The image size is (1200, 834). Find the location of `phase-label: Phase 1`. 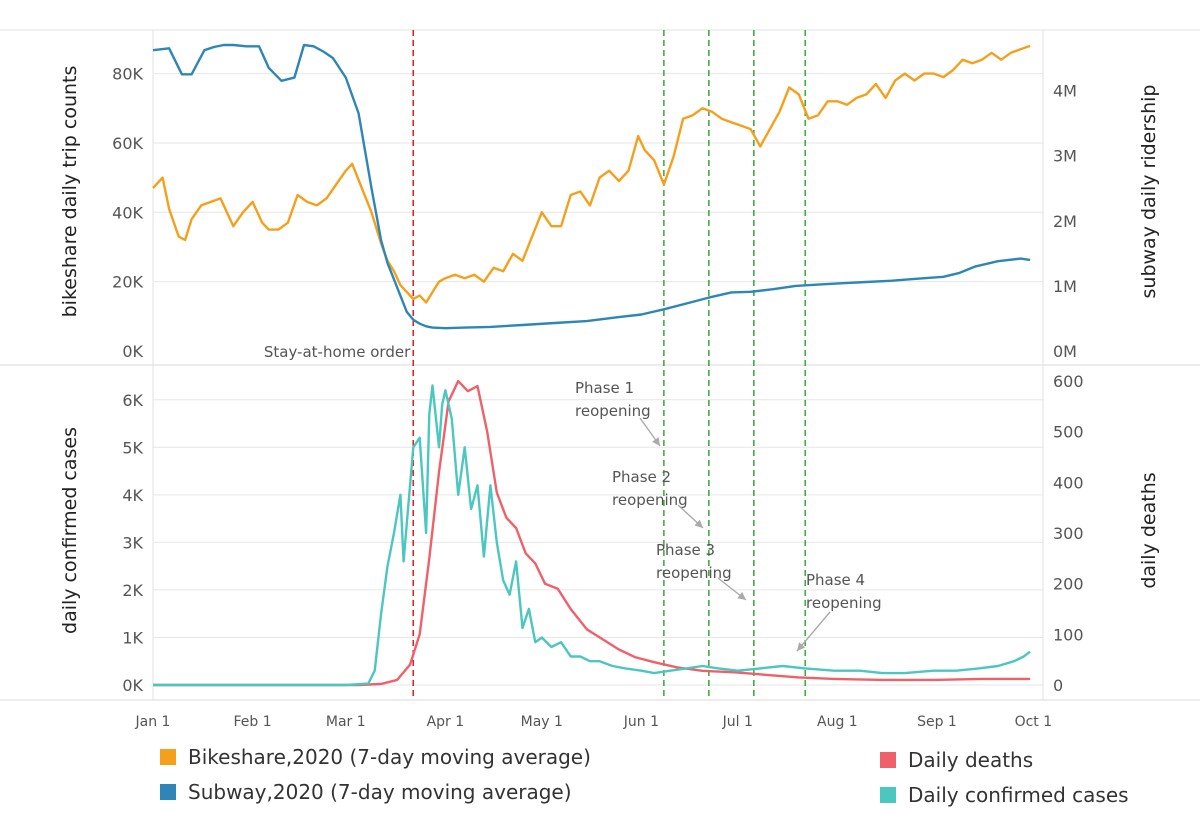

phase-label: Phase 1 is located at coordinates (604, 388).